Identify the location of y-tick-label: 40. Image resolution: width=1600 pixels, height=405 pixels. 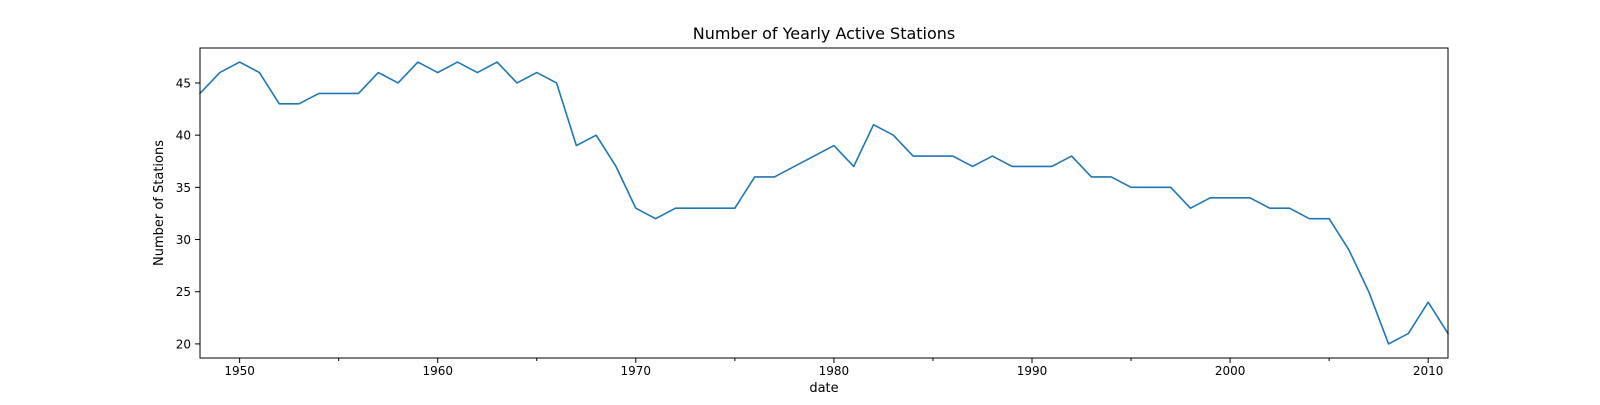
(183, 136).